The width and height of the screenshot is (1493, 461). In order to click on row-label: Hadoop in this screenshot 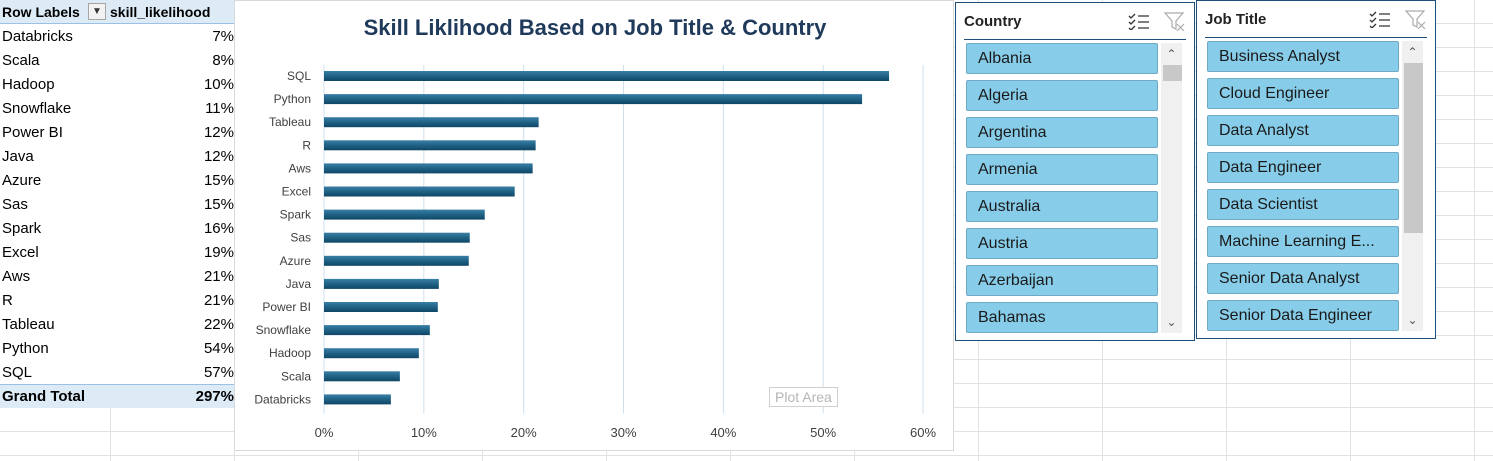, I will do `click(28, 84)`.